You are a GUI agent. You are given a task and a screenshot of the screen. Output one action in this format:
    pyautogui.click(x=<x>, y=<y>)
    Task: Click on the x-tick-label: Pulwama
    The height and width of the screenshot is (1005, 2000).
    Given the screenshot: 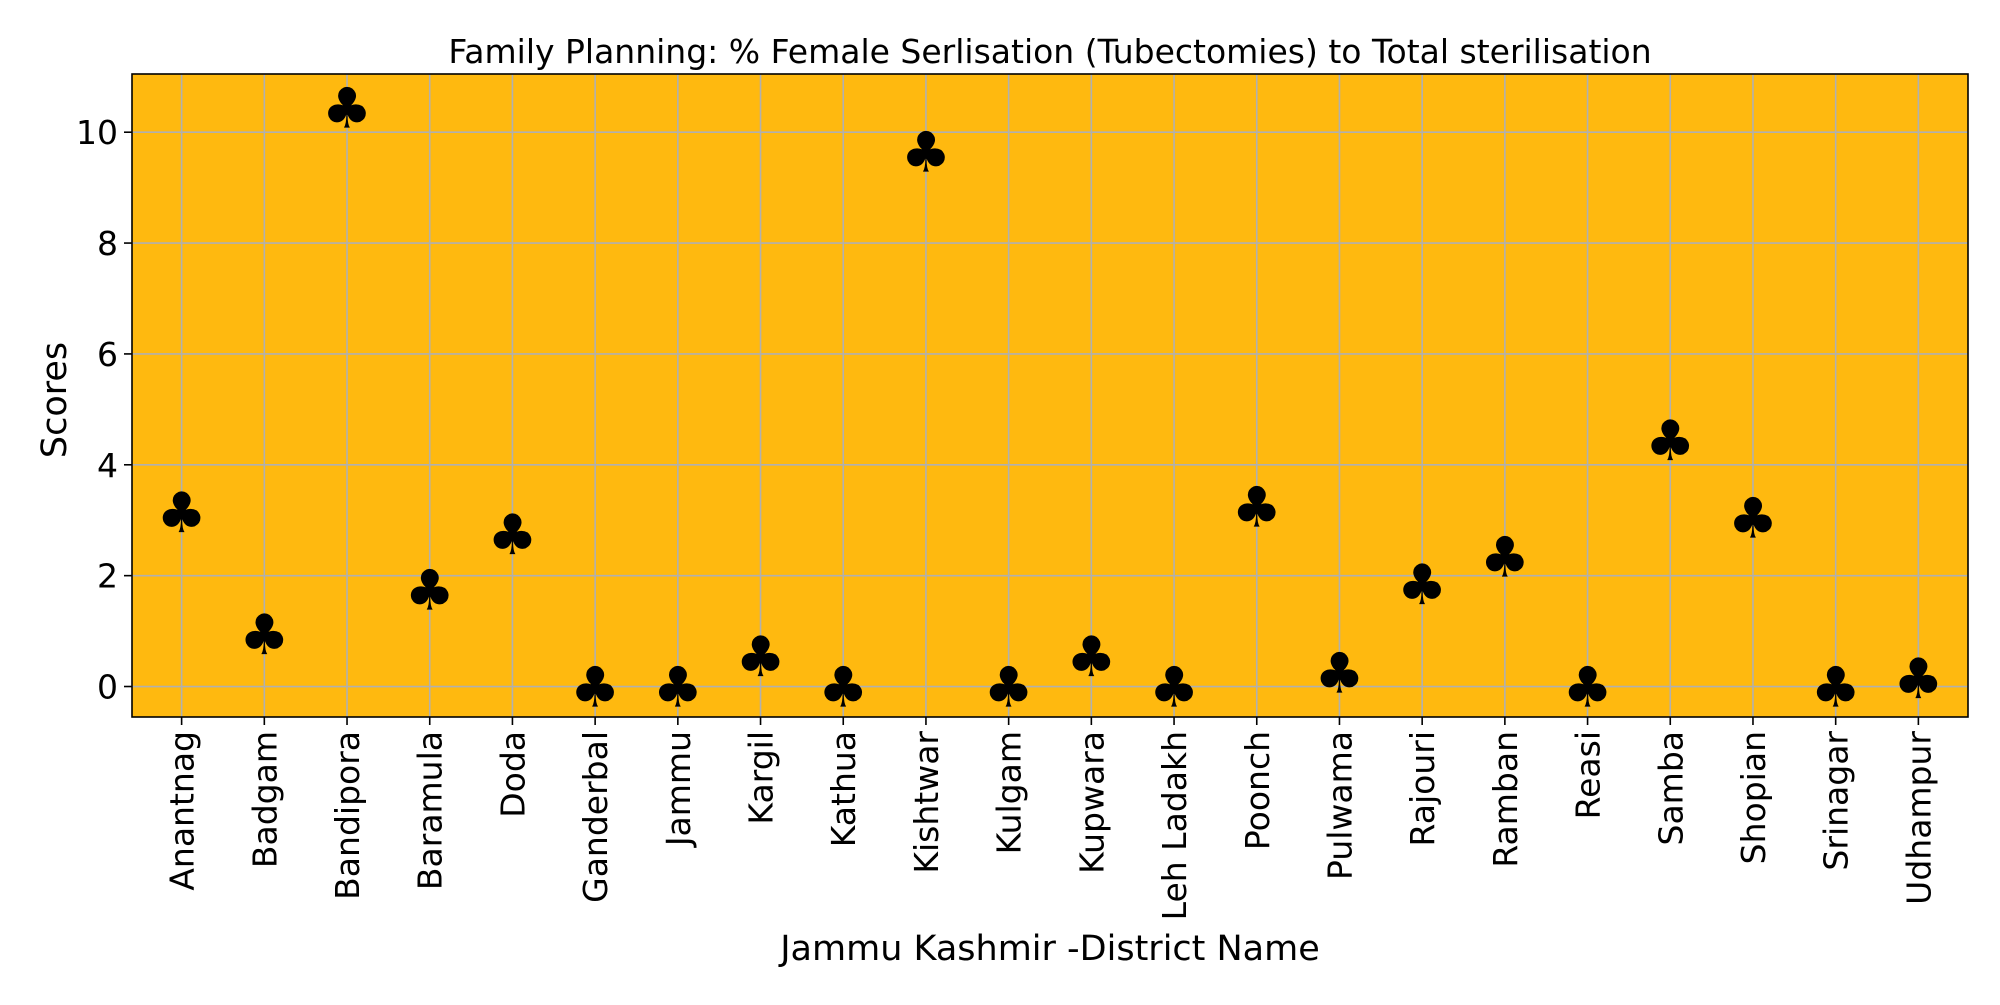 What is the action you would take?
    pyautogui.click(x=1339, y=805)
    